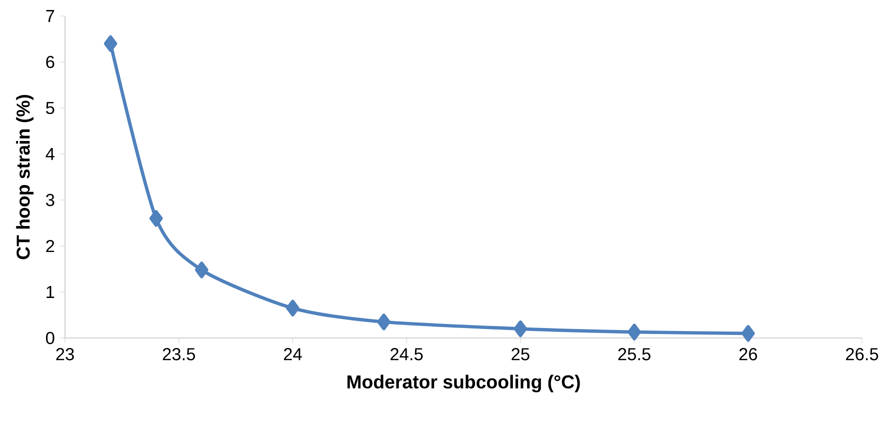 The height and width of the screenshot is (430, 882). What do you see at coordinates (50, 338) in the screenshot?
I see `y-tick-label: 0` at bounding box center [50, 338].